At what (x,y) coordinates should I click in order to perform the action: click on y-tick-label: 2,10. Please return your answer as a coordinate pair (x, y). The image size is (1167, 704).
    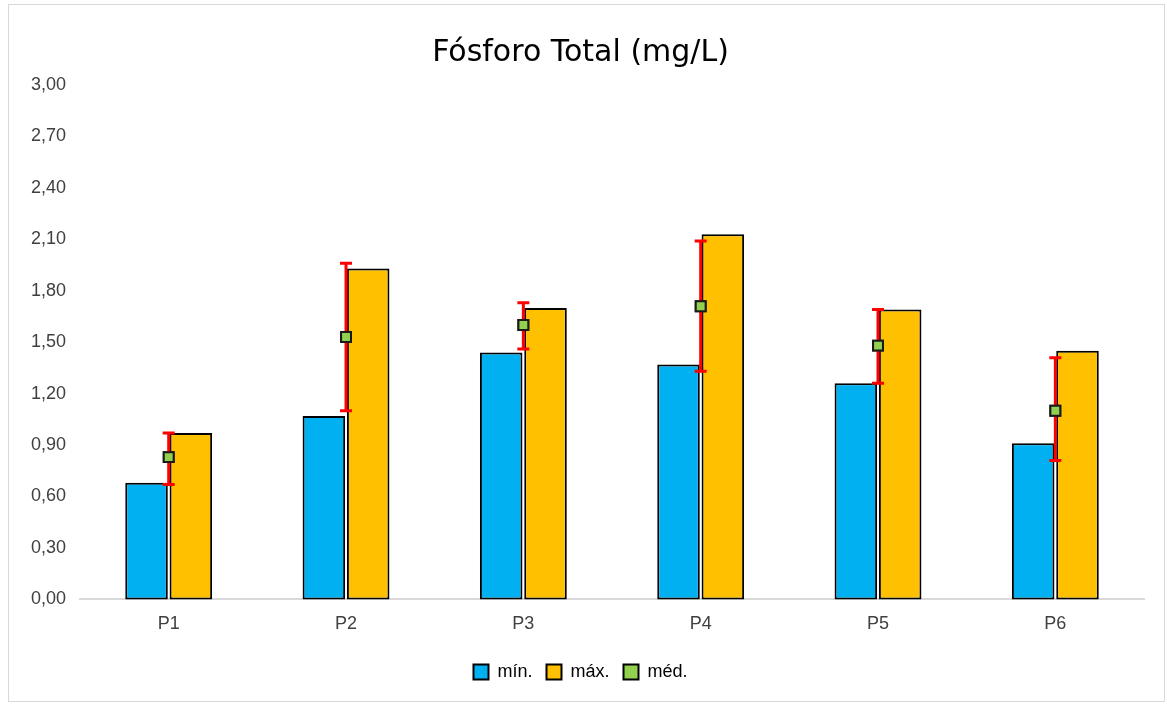
    Looking at the image, I should click on (48, 238).